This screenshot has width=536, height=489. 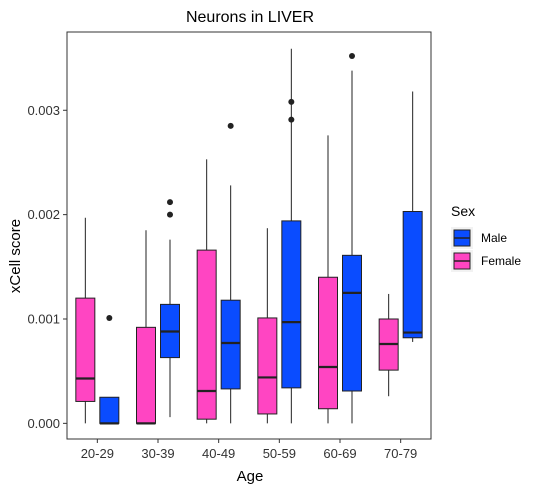 What do you see at coordinates (279, 453) in the screenshot?
I see `x-tick-label: 50-59` at bounding box center [279, 453].